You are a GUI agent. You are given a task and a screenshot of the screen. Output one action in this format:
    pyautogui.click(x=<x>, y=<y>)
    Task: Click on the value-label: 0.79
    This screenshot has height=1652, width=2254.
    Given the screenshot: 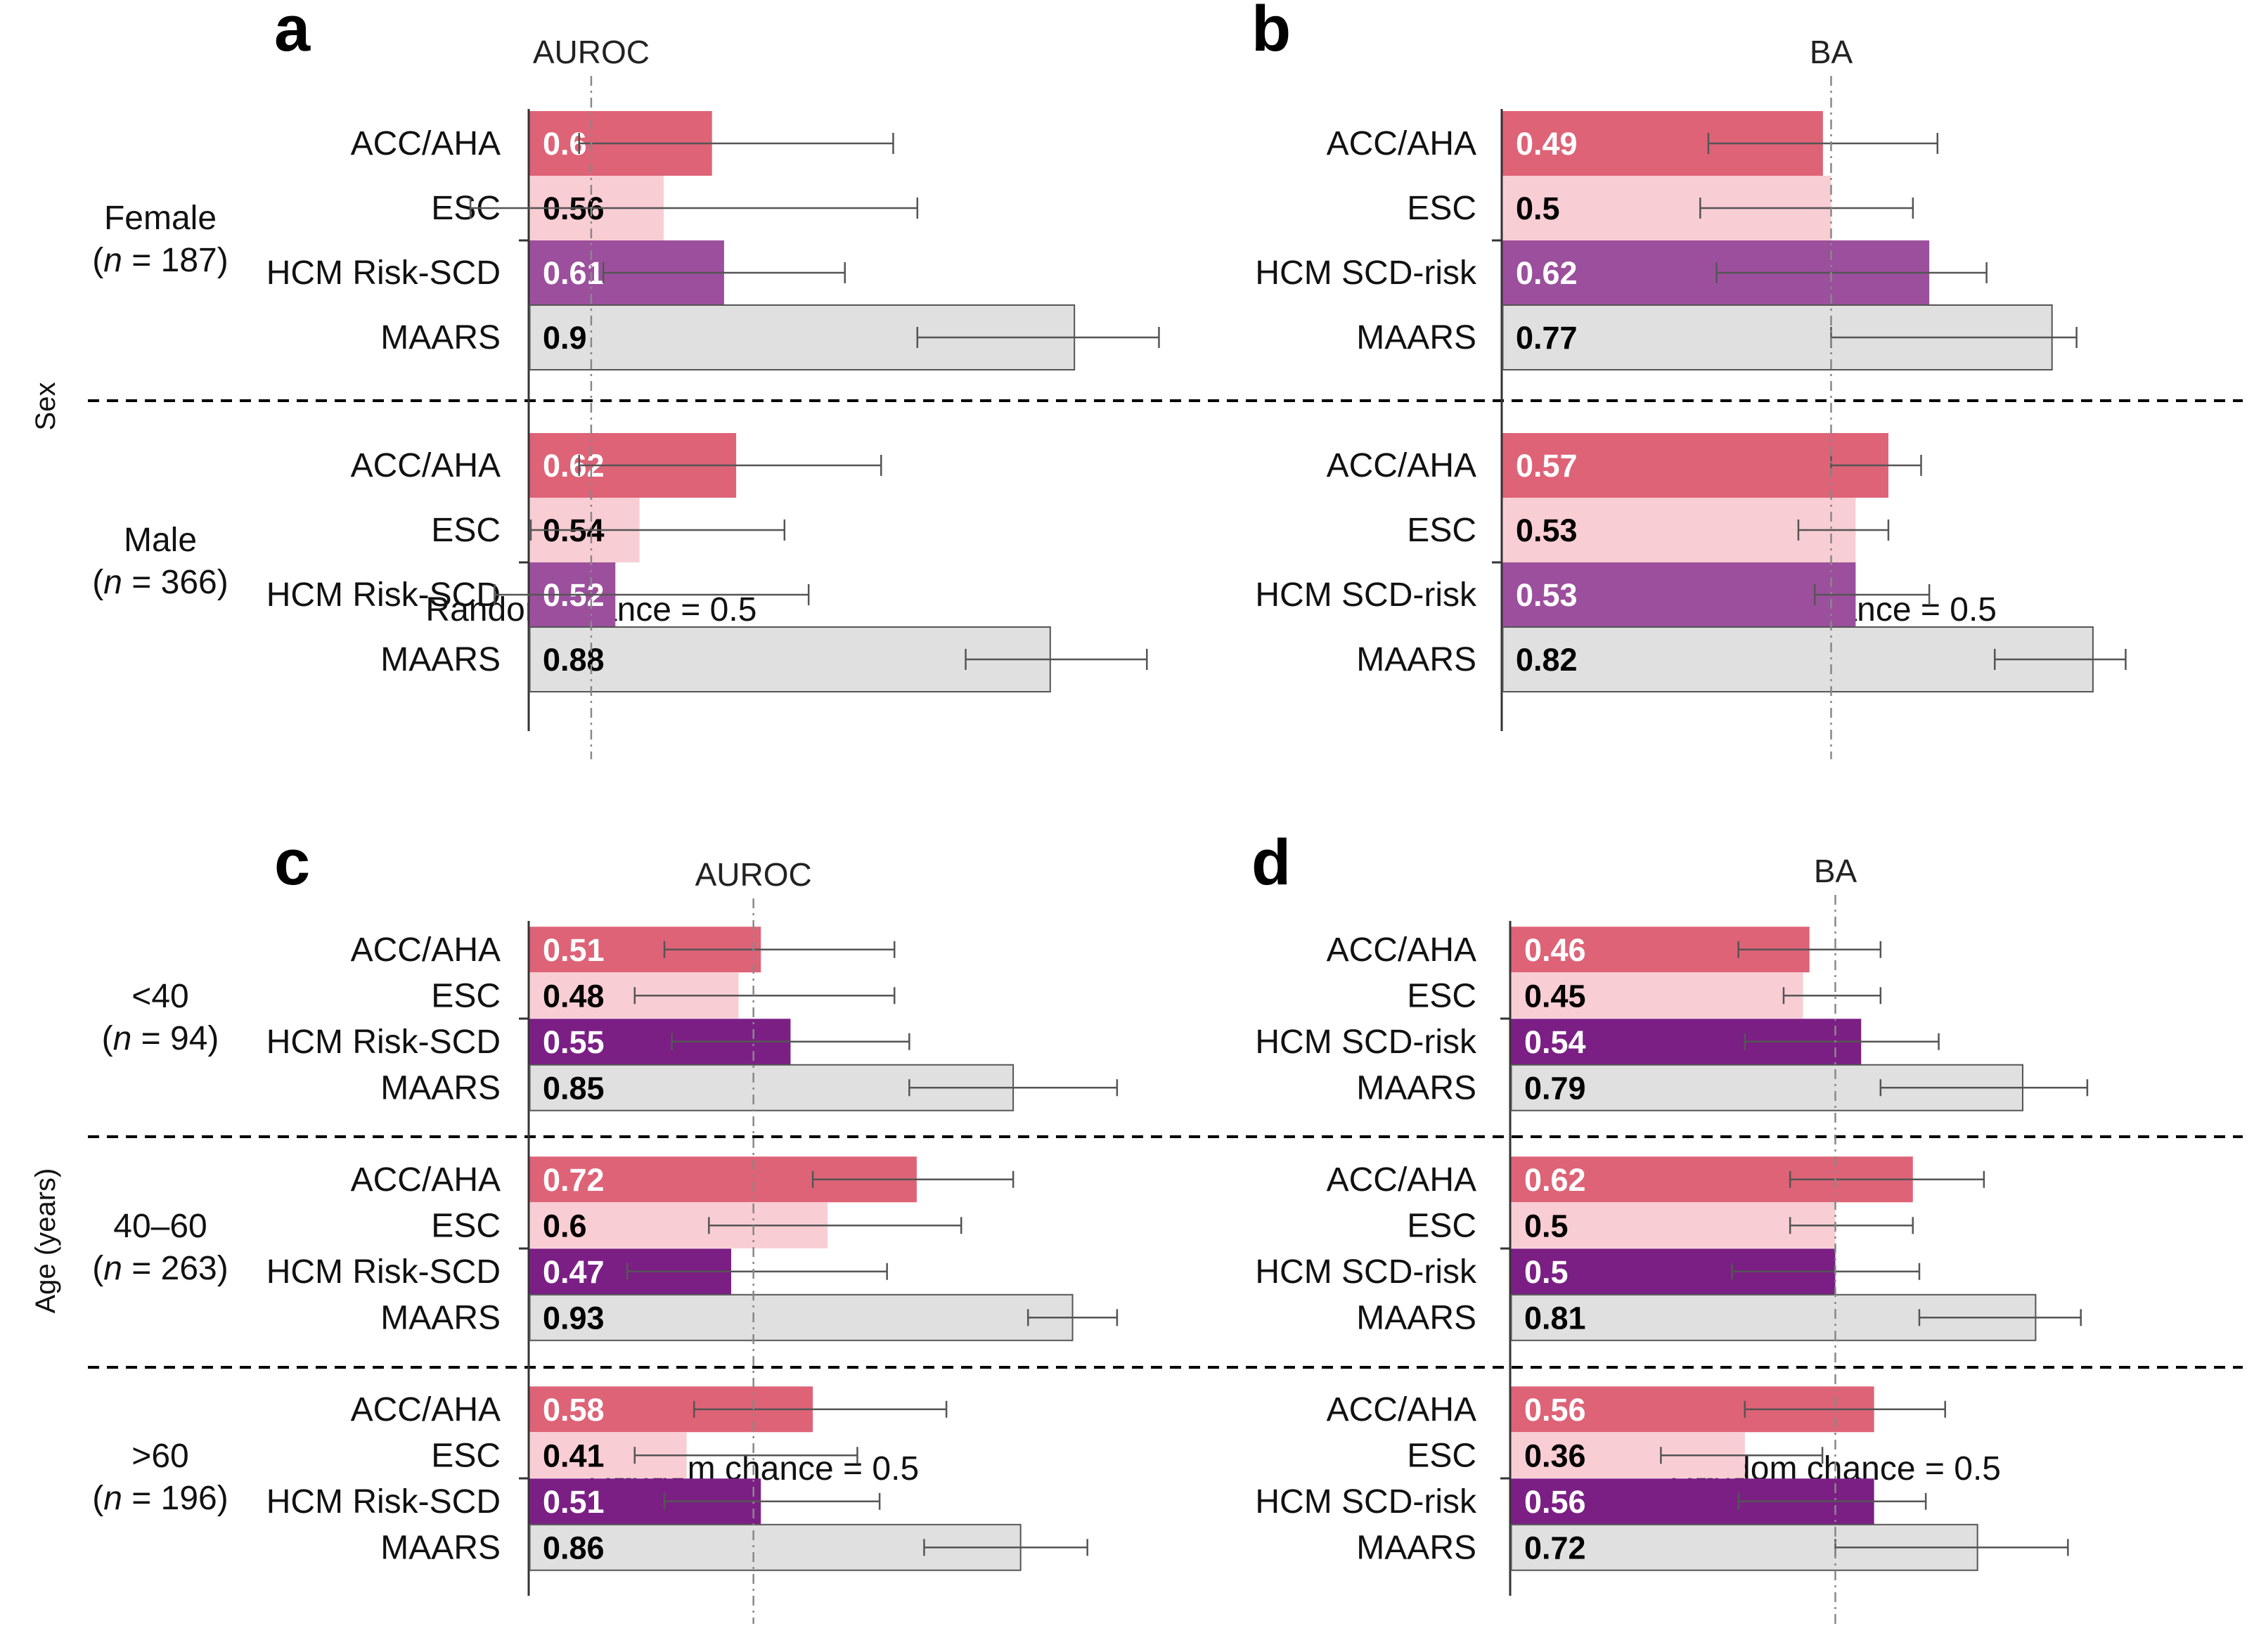 What is the action you would take?
    pyautogui.click(x=1555, y=1088)
    